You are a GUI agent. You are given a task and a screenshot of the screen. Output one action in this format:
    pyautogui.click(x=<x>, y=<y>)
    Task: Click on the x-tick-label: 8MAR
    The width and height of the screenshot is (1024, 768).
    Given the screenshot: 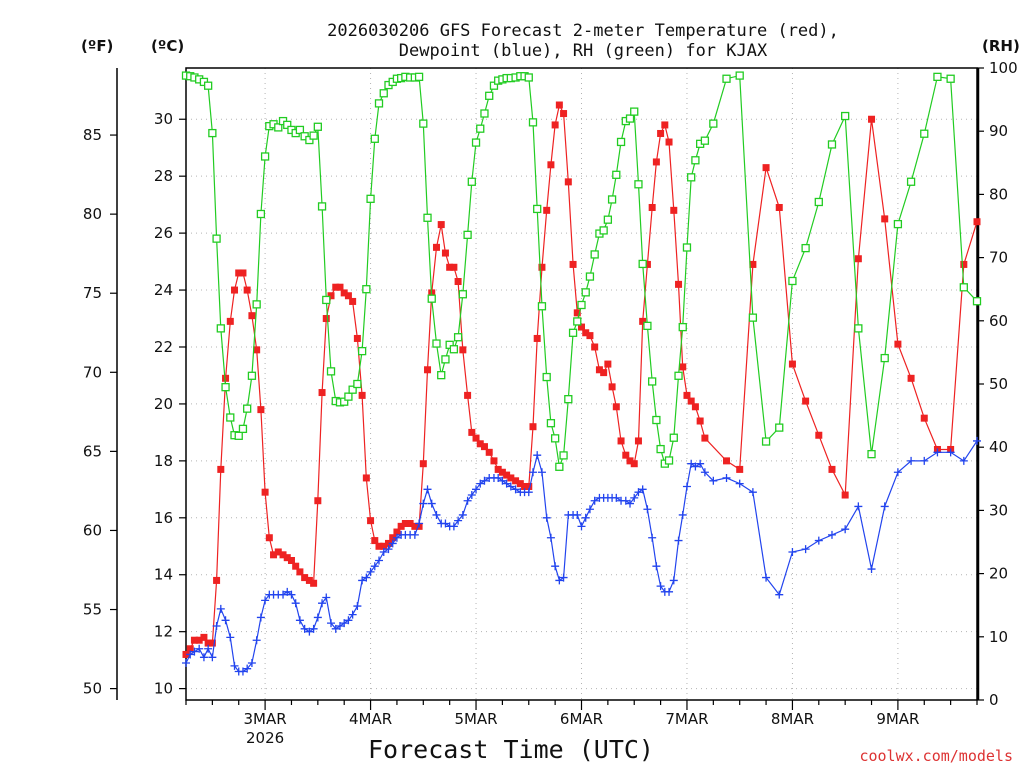 What is the action you would take?
    pyautogui.click(x=792, y=719)
    